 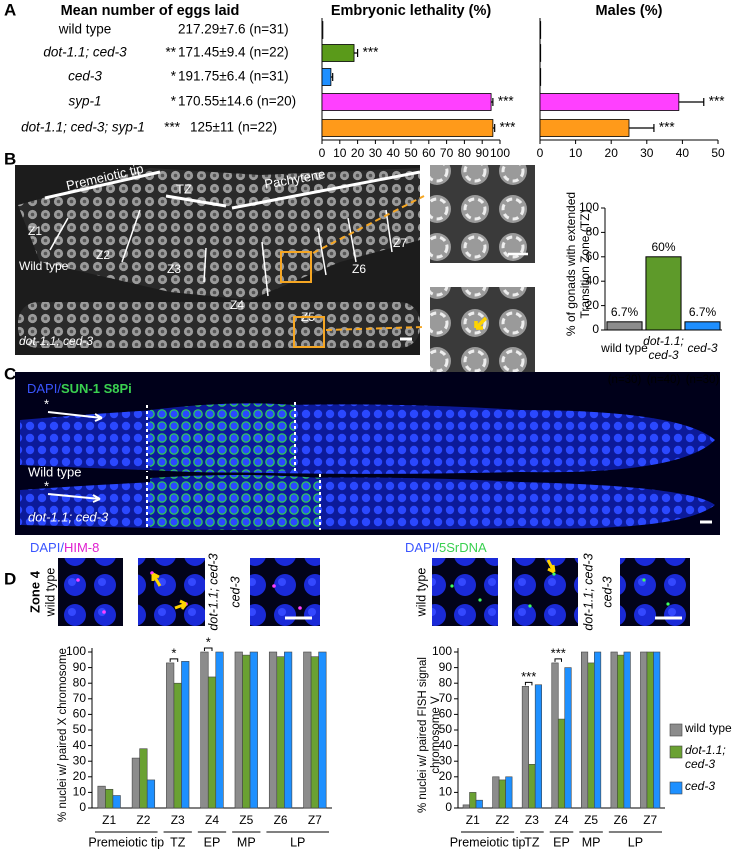 What do you see at coordinates (322, 153) in the screenshot?
I see `x-tick-label: 0` at bounding box center [322, 153].